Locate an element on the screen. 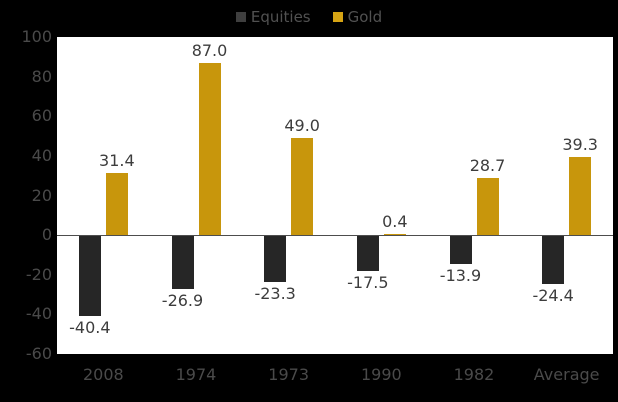  bar-equities-average is located at coordinates (553, 260).